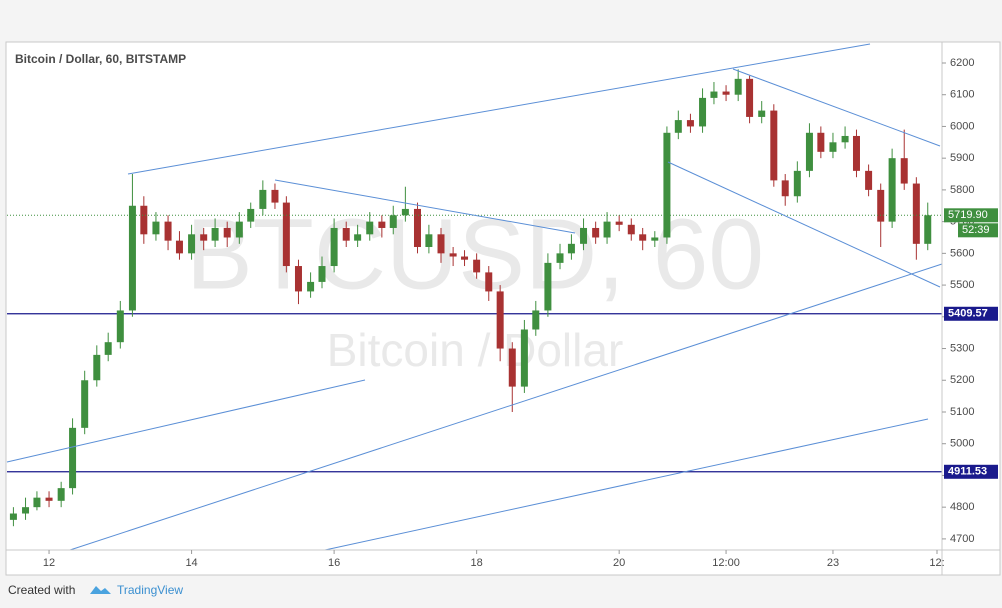  What do you see at coordinates (726, 563) in the screenshot?
I see `x-tick-label: 12:00` at bounding box center [726, 563].